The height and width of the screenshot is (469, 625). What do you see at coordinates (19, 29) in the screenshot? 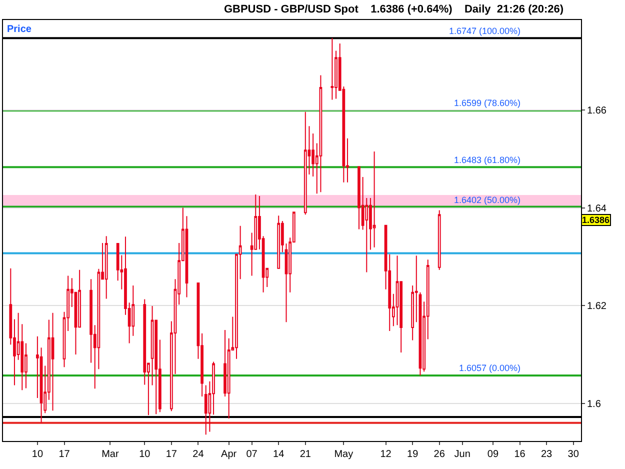
I see `y-axis-title: Price` at bounding box center [19, 29].